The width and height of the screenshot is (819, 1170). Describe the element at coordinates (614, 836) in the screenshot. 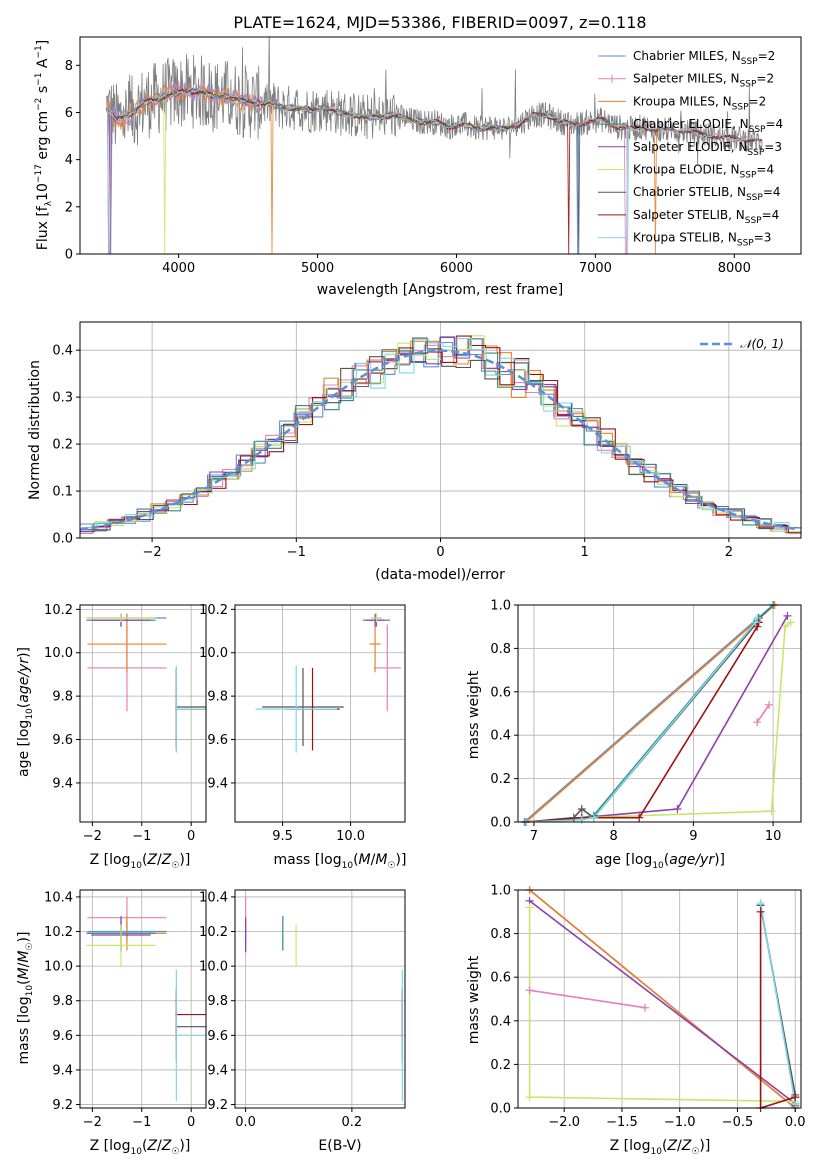

I see `mass_weight_vs_age-xtick-label: 8` at that location.